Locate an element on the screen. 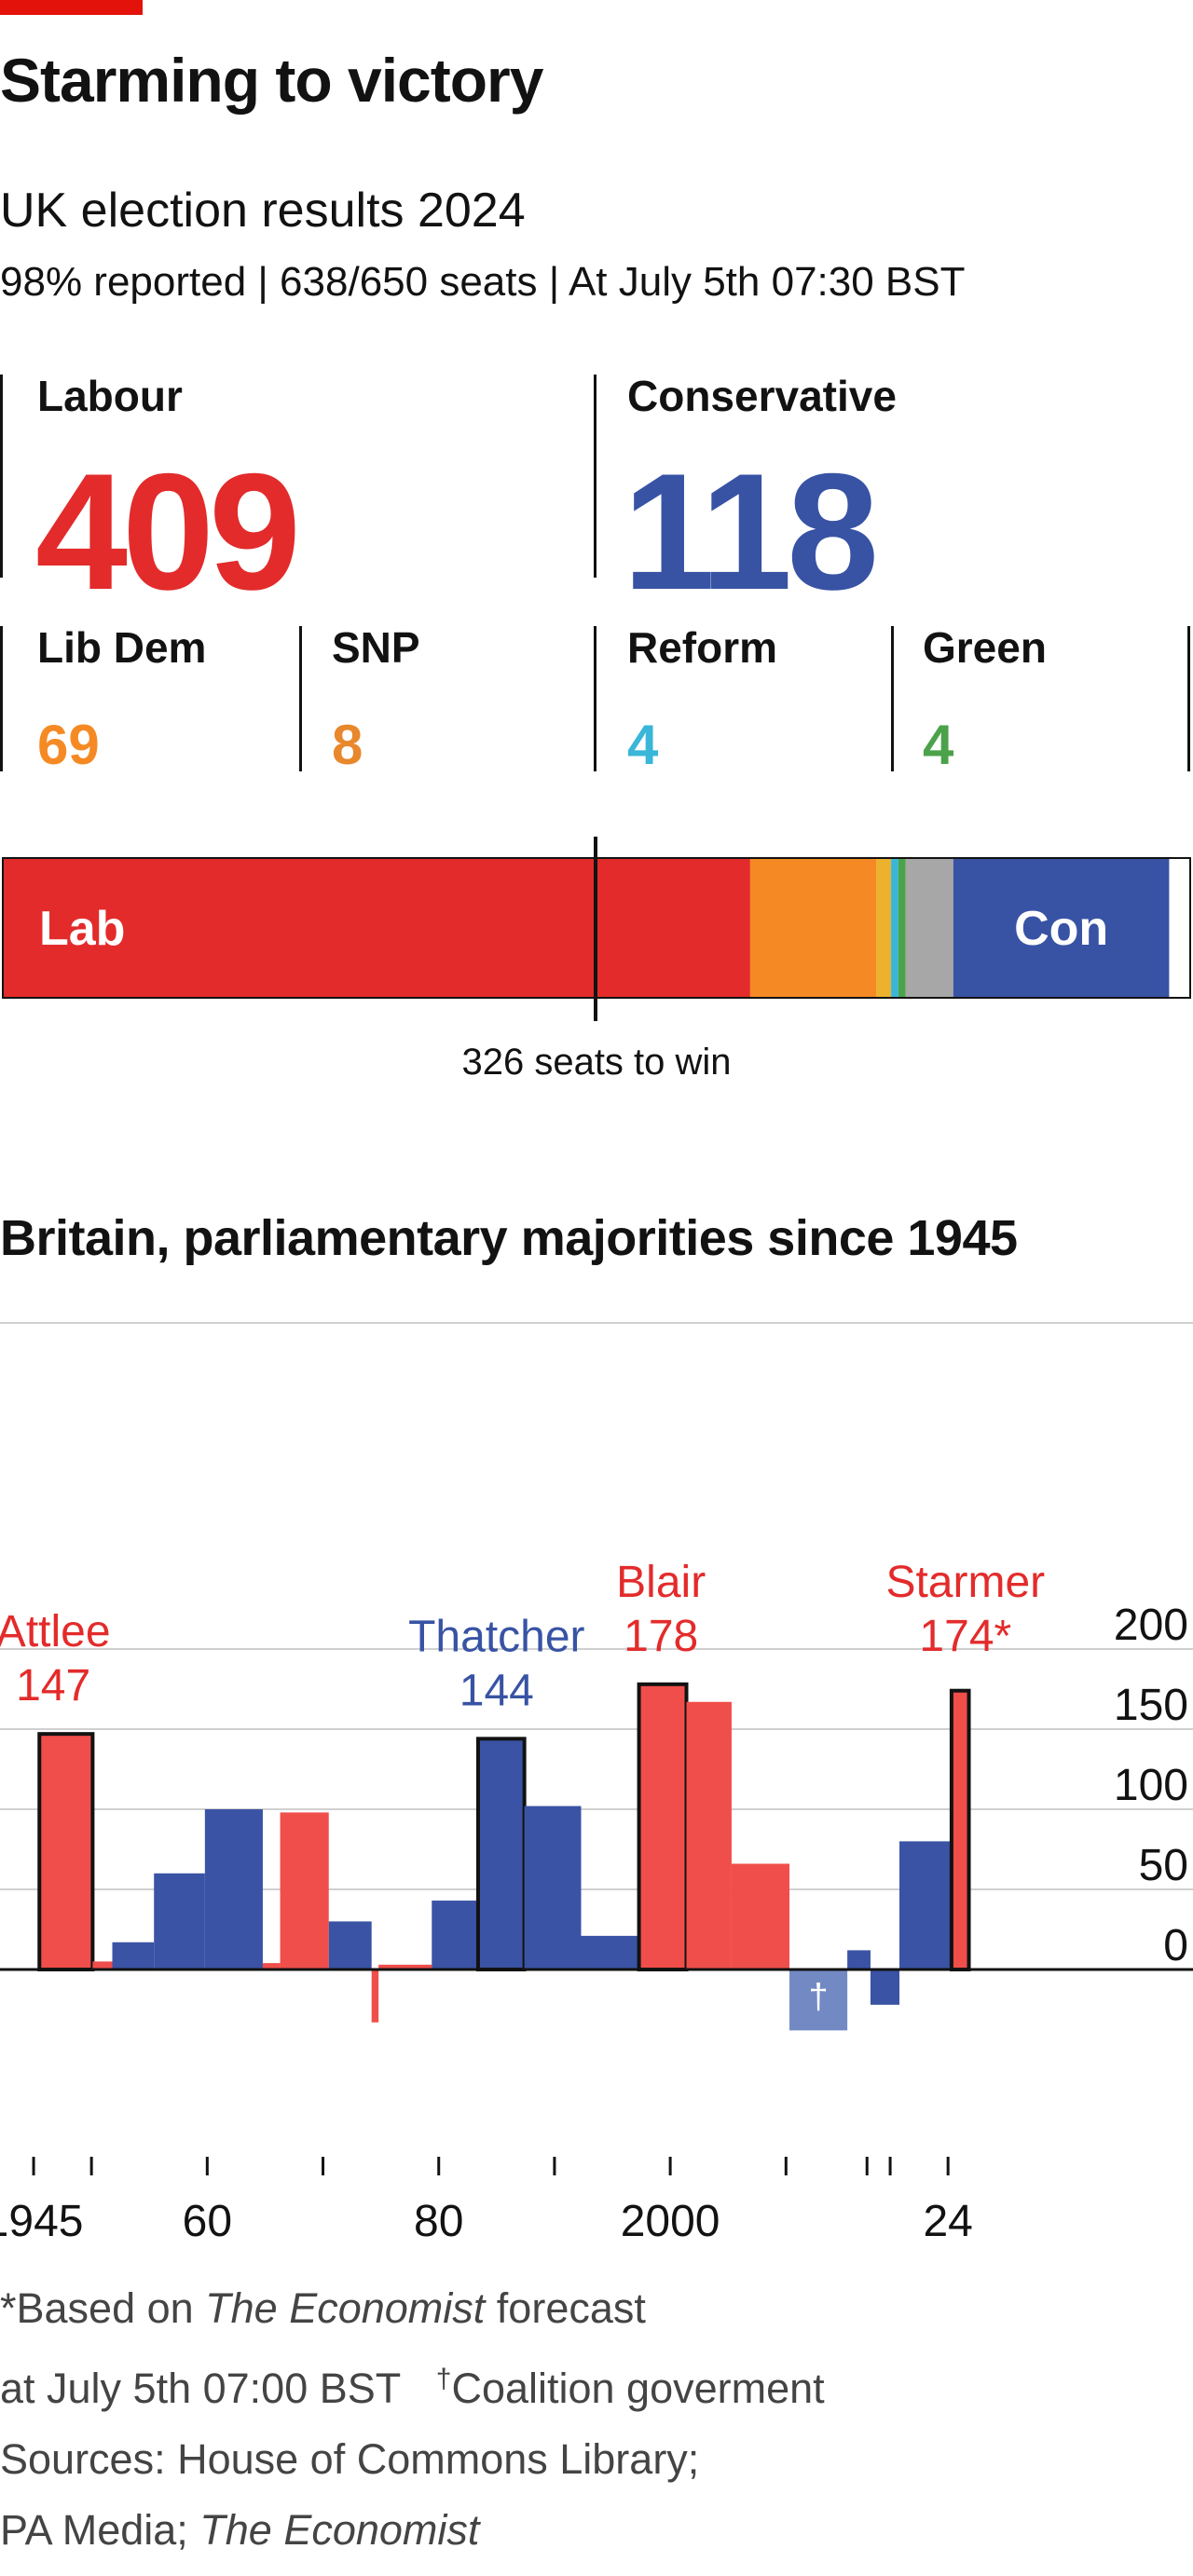  headline: Starming to victory is located at coordinates (271, 80).